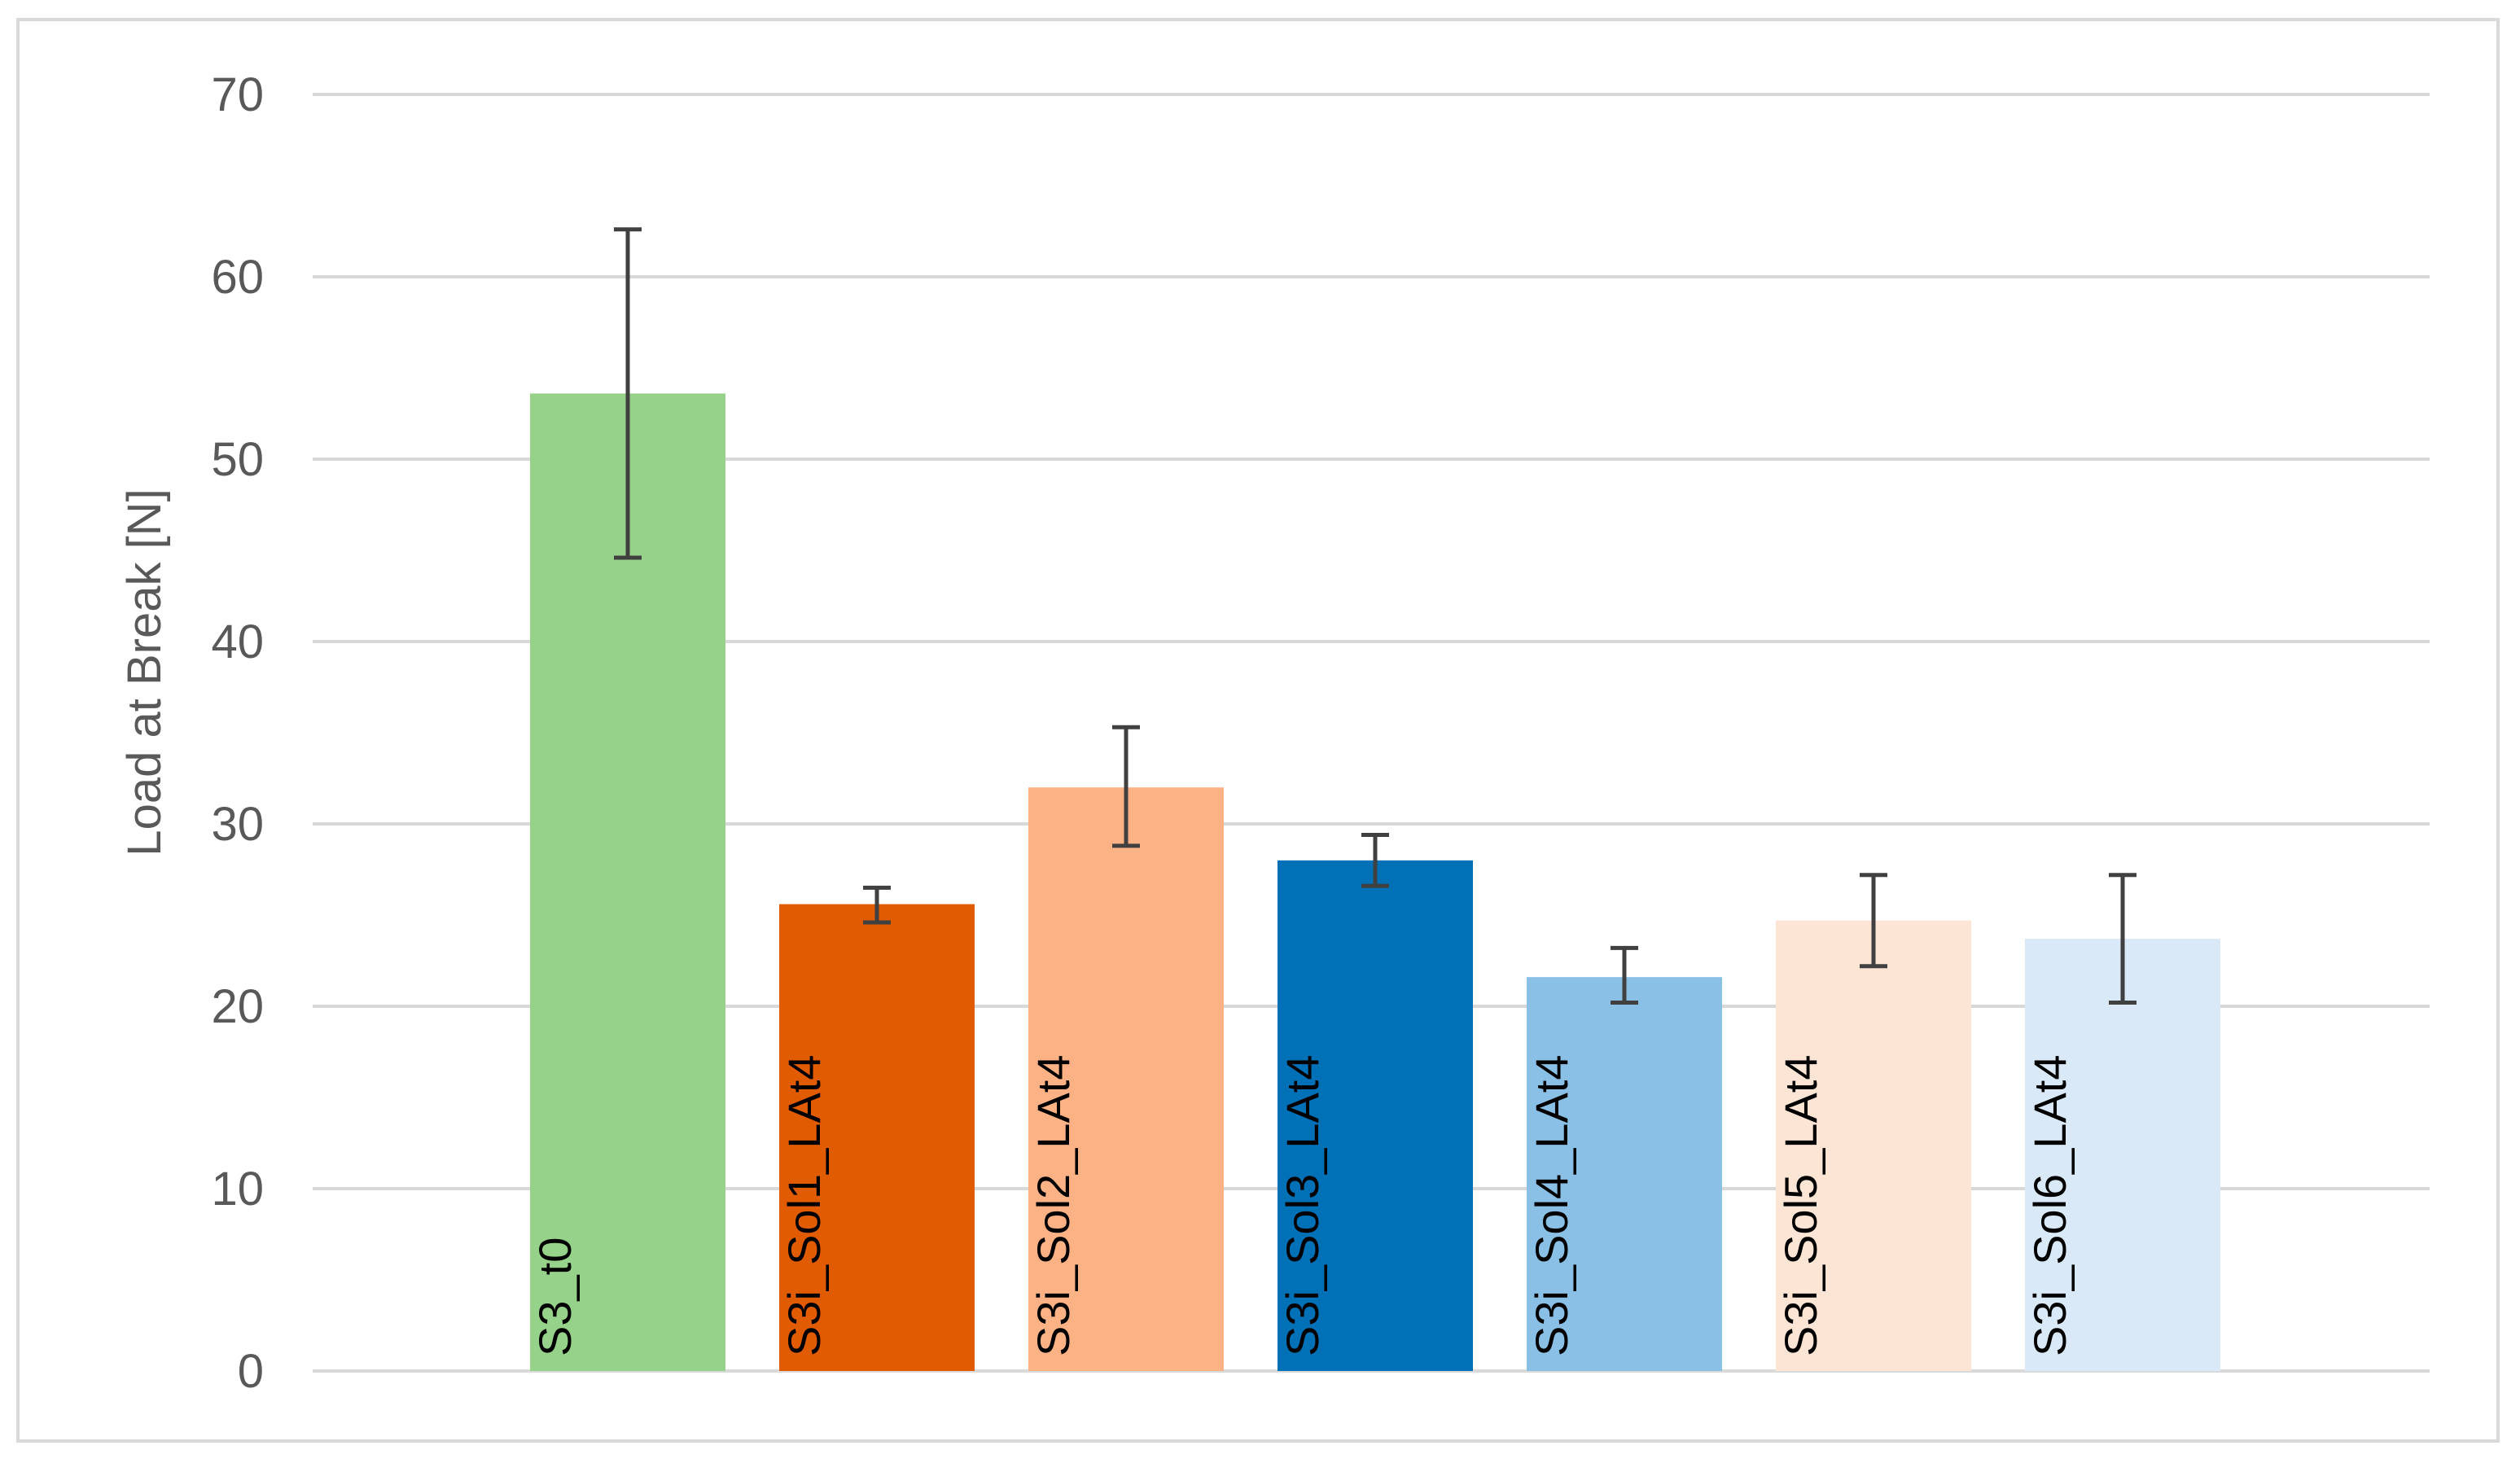 This screenshot has width=2520, height=1463. What do you see at coordinates (1874, 921) in the screenshot?
I see `error-bar-S3i_Sol5_LAt4` at bounding box center [1874, 921].